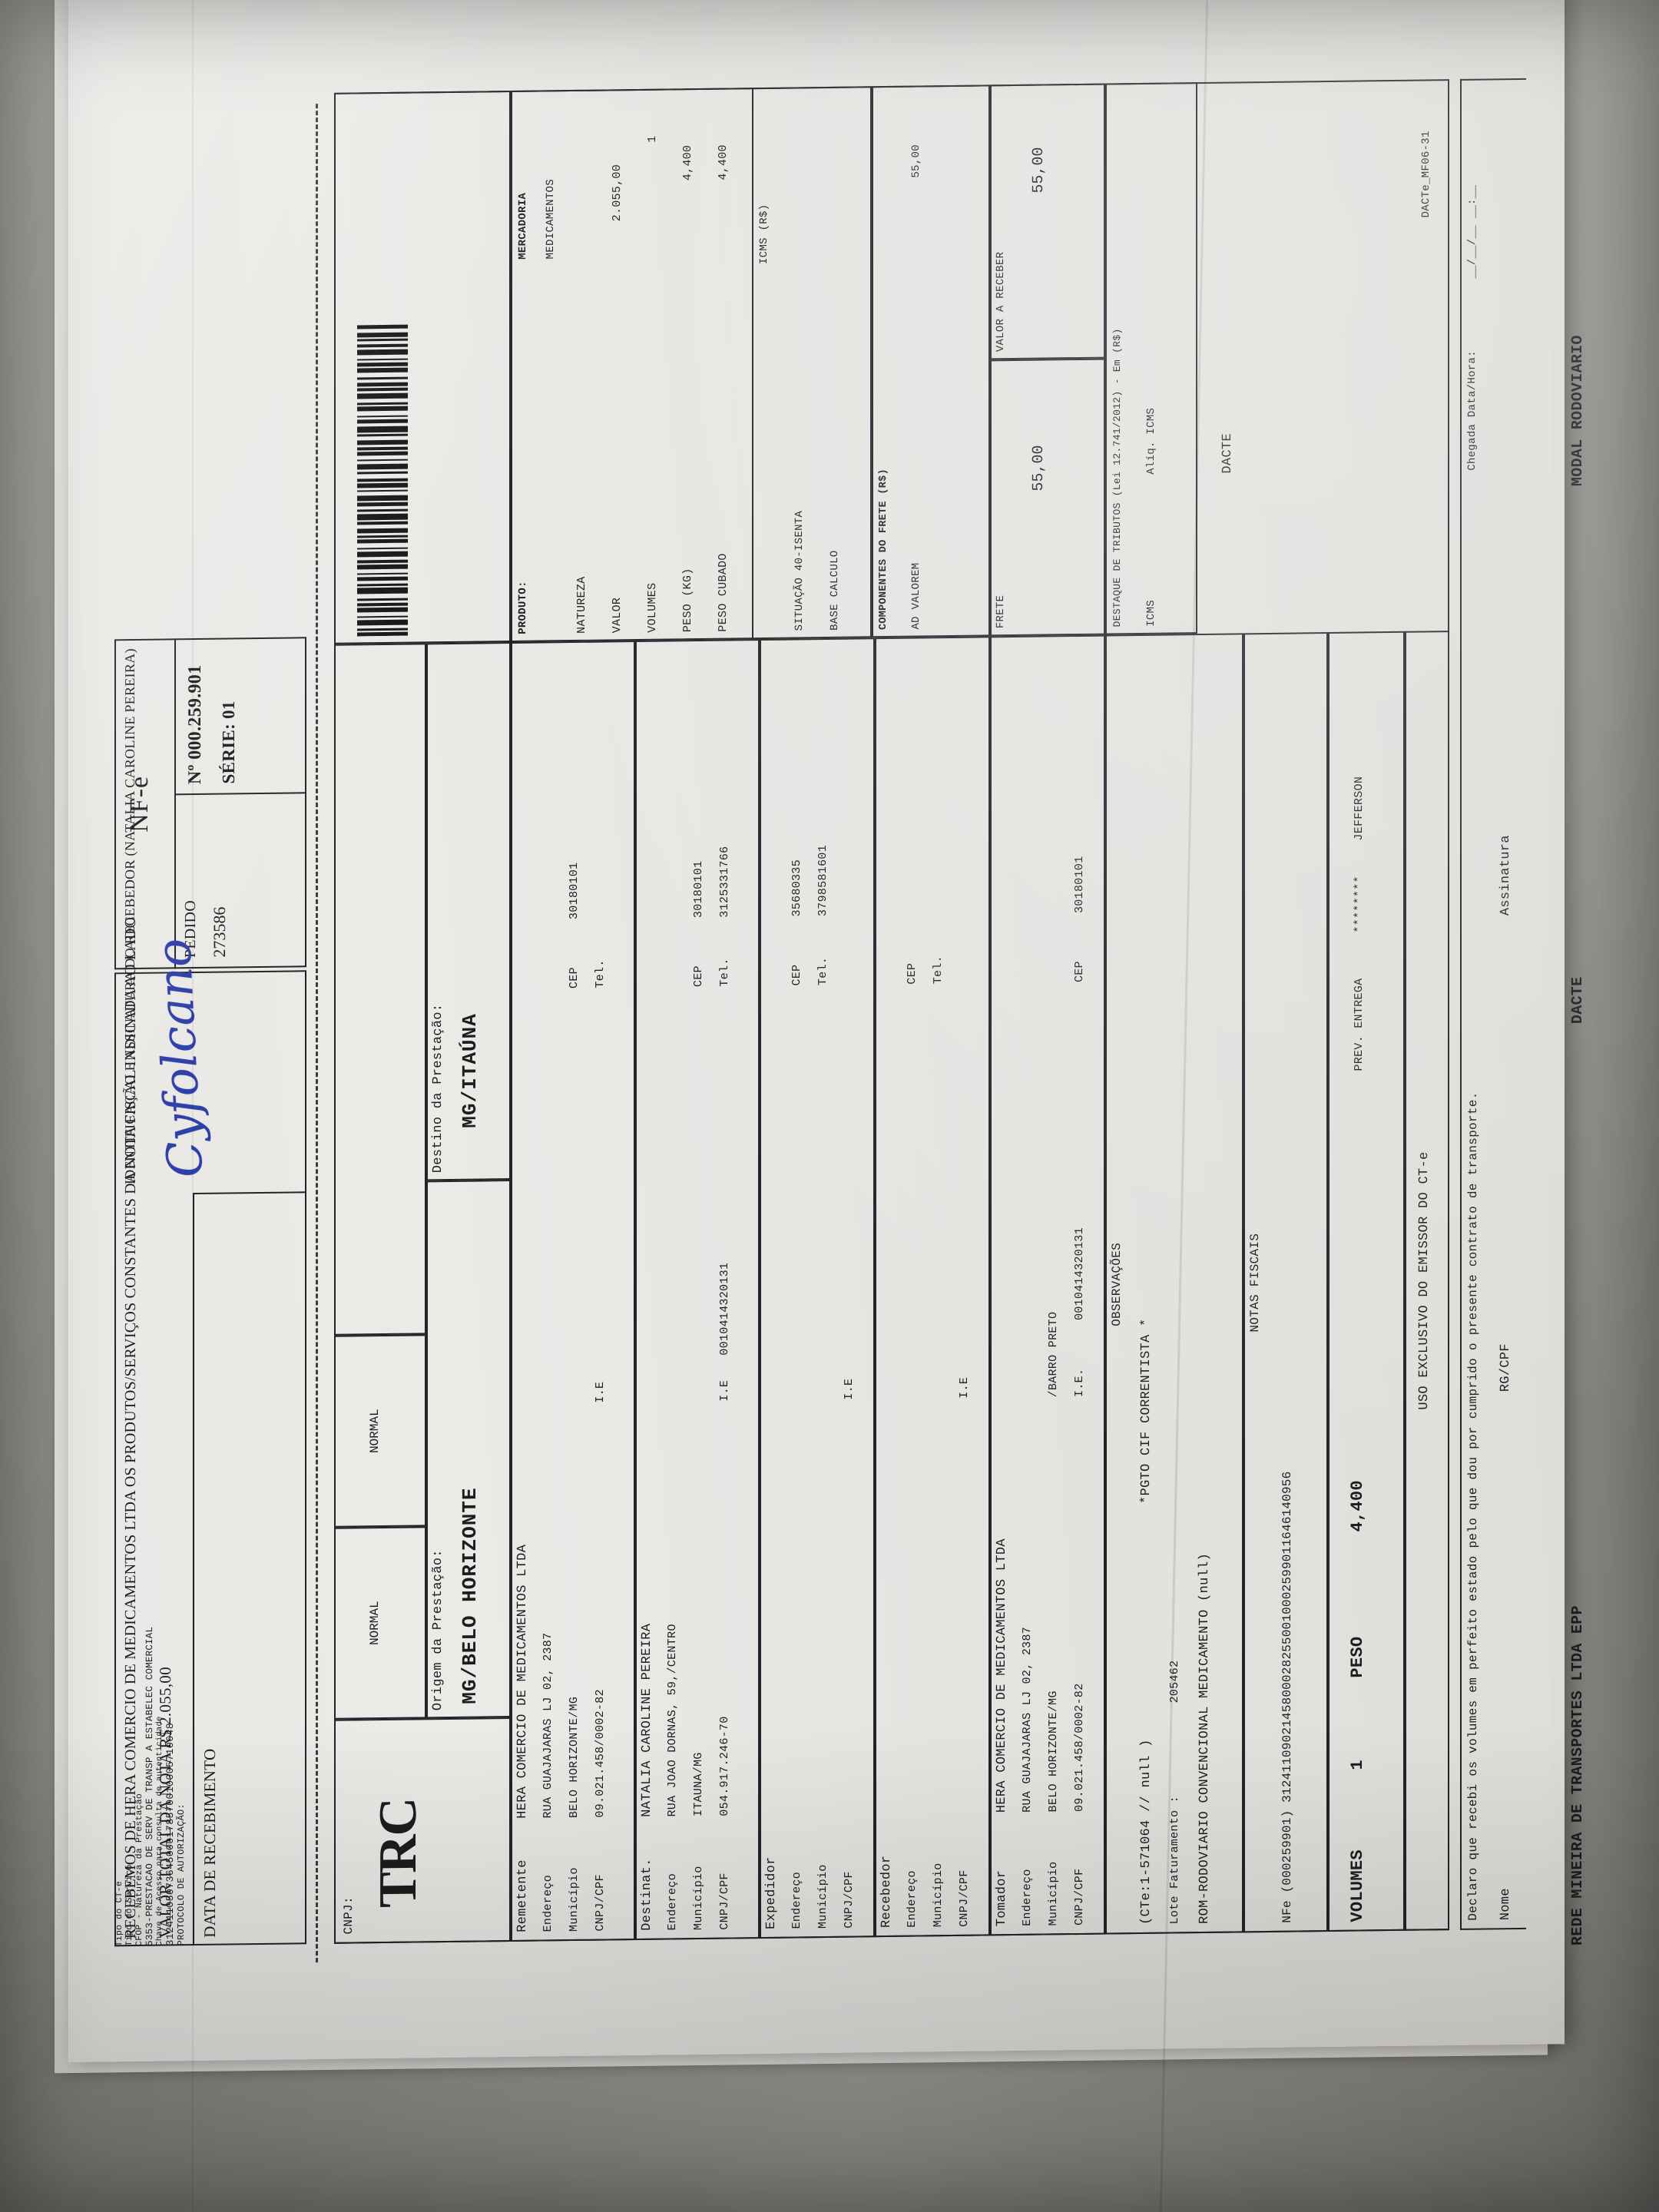  What do you see at coordinates (399, 1854) in the screenshot?
I see `carrier-logo: TRC` at bounding box center [399, 1854].